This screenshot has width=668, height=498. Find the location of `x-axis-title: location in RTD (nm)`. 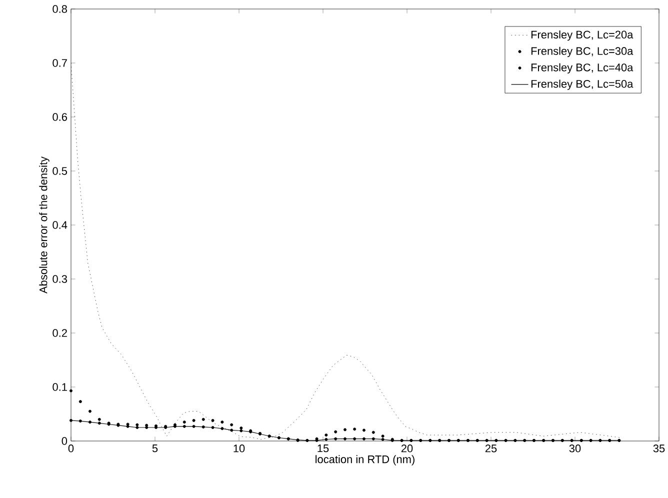

x-axis-title: location in RTD (nm) is located at coordinates (365, 460).